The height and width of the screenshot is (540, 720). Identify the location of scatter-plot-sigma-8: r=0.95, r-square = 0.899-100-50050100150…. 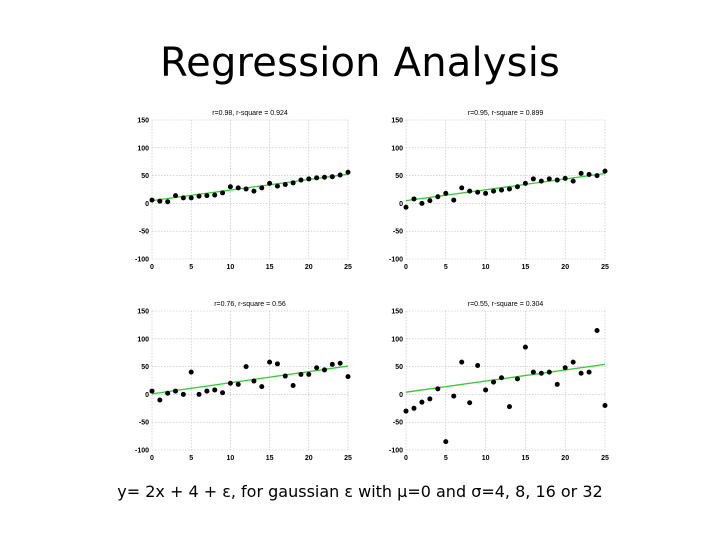
(499, 190).